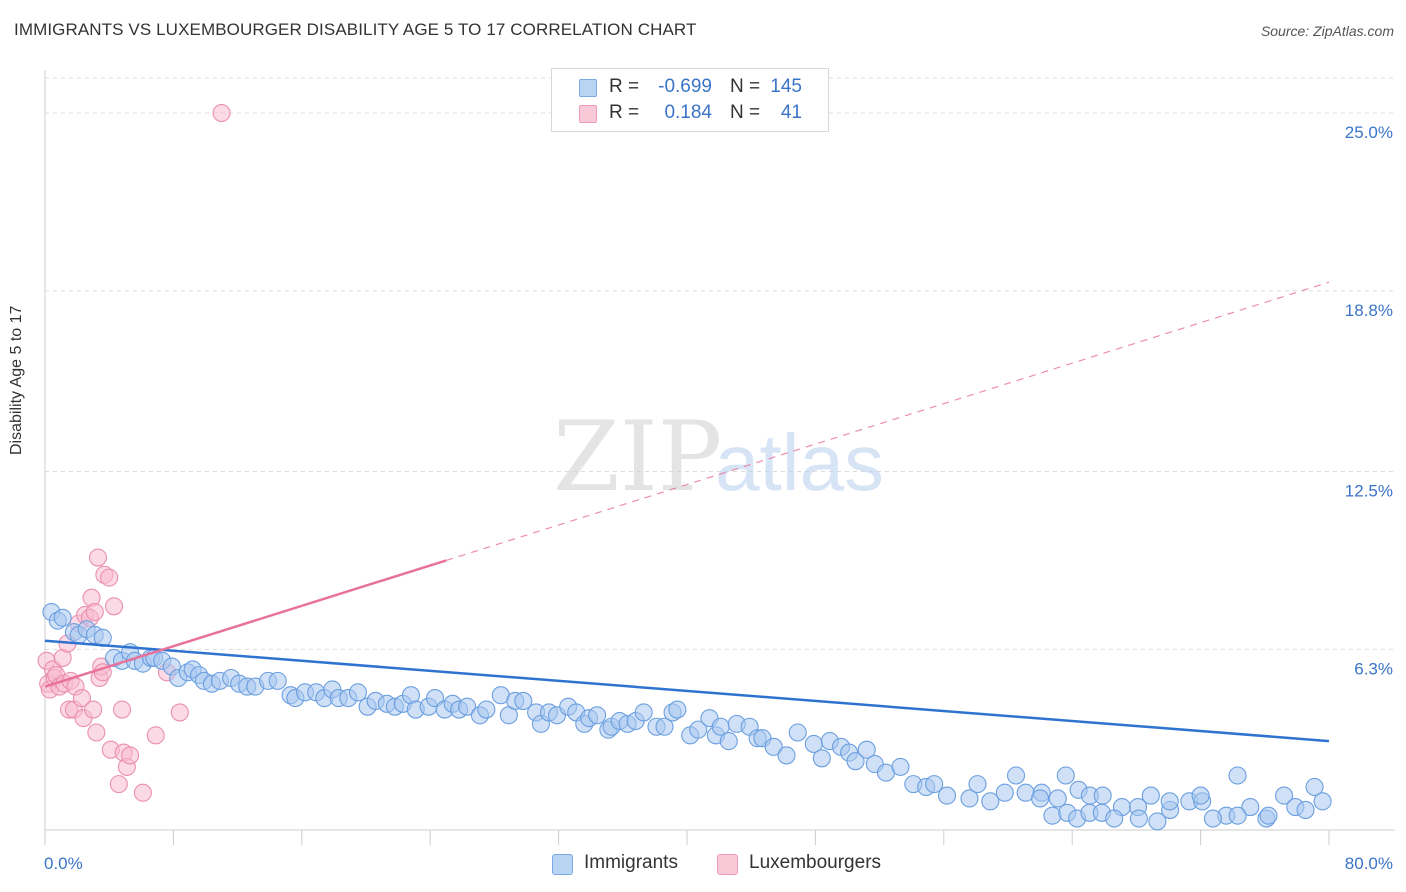  Describe the element at coordinates (703, 865) in the screenshot. I see `series-legend: Immigrants Luxembourgers` at that location.